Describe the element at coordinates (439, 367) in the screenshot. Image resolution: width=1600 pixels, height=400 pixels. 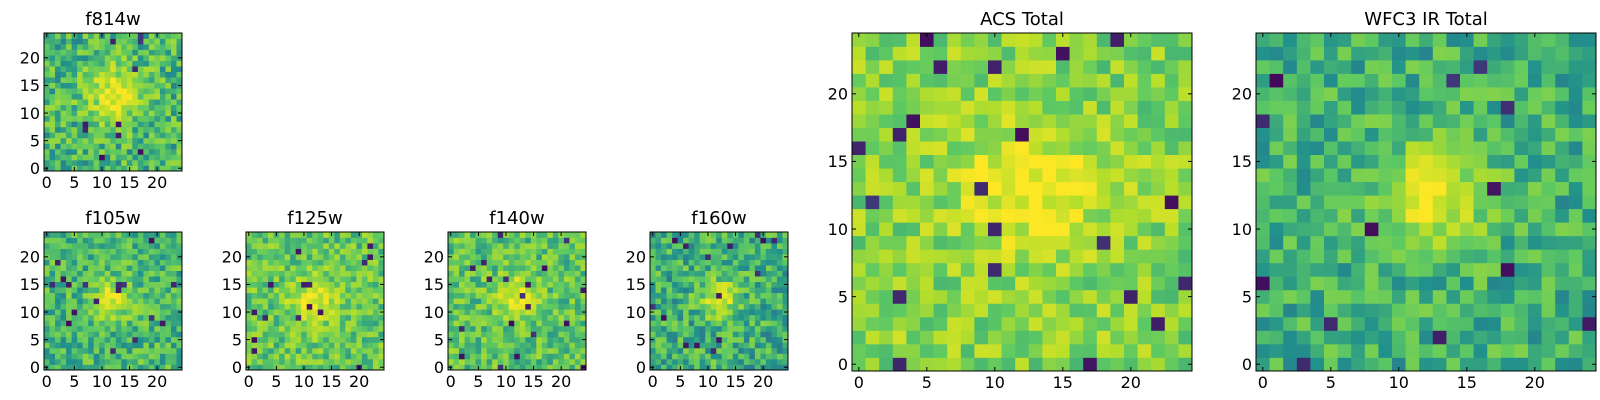
I see `y-tick-label: 0` at that location.